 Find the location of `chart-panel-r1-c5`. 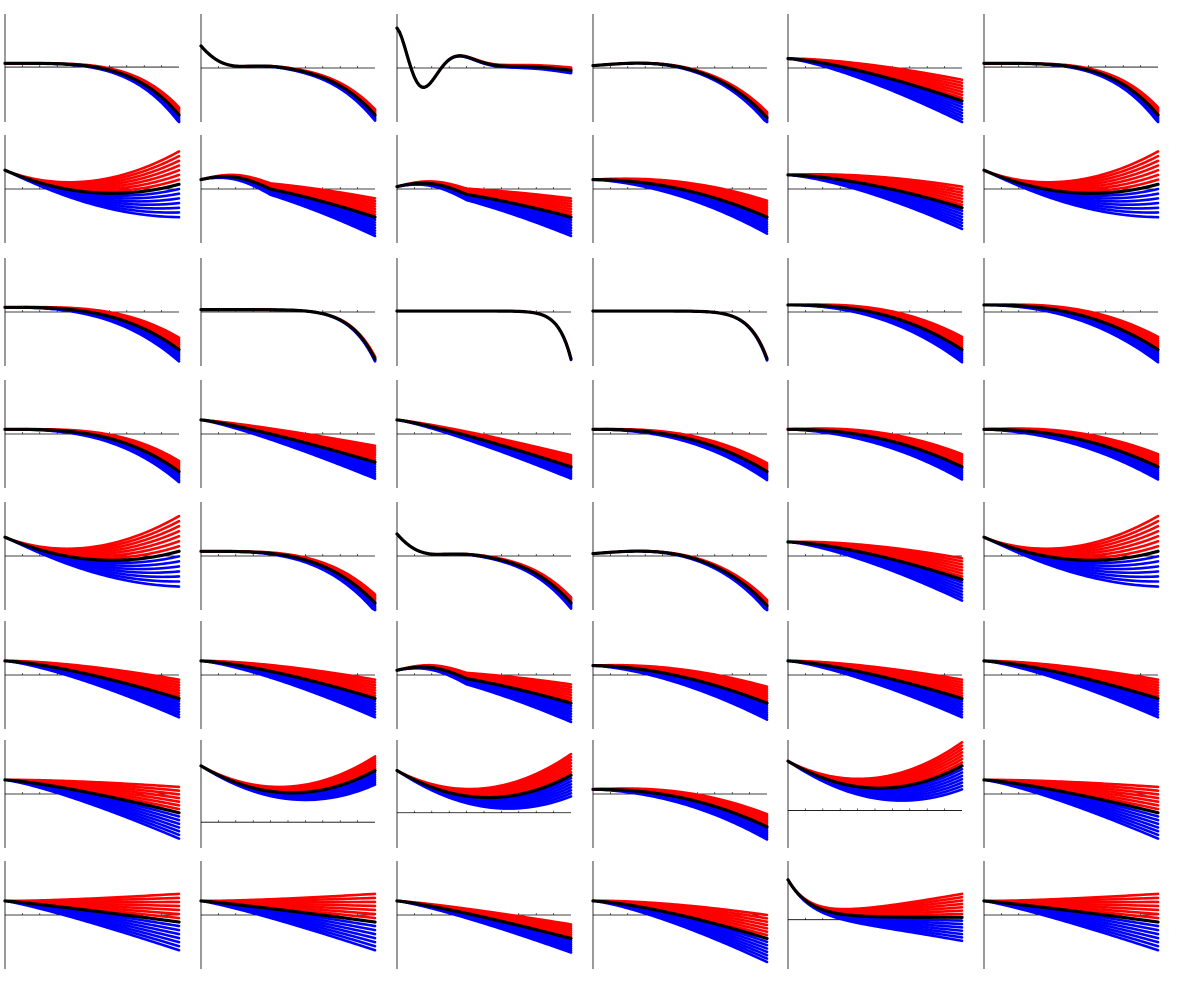

chart-panel-r1-c5 is located at coordinates (875, 69).